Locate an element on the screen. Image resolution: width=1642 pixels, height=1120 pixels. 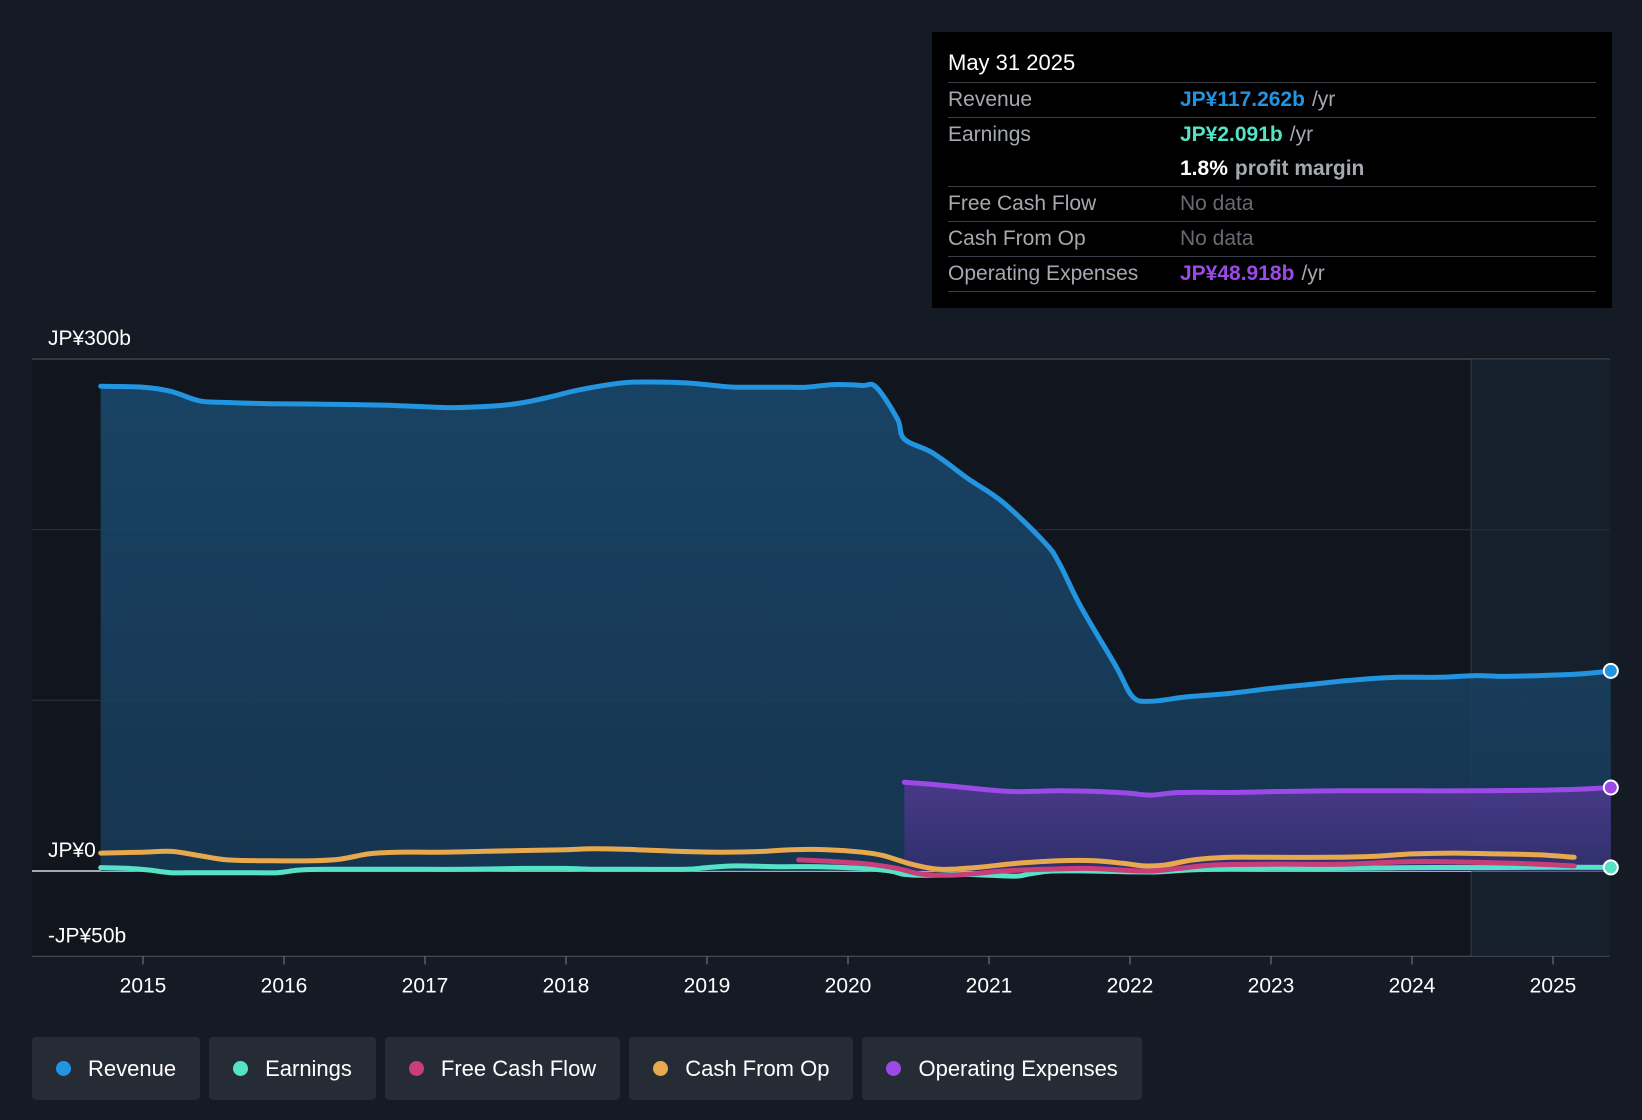
legend-item-free-cash-flow: Free Cash Flow is located at coordinates (502, 1068).